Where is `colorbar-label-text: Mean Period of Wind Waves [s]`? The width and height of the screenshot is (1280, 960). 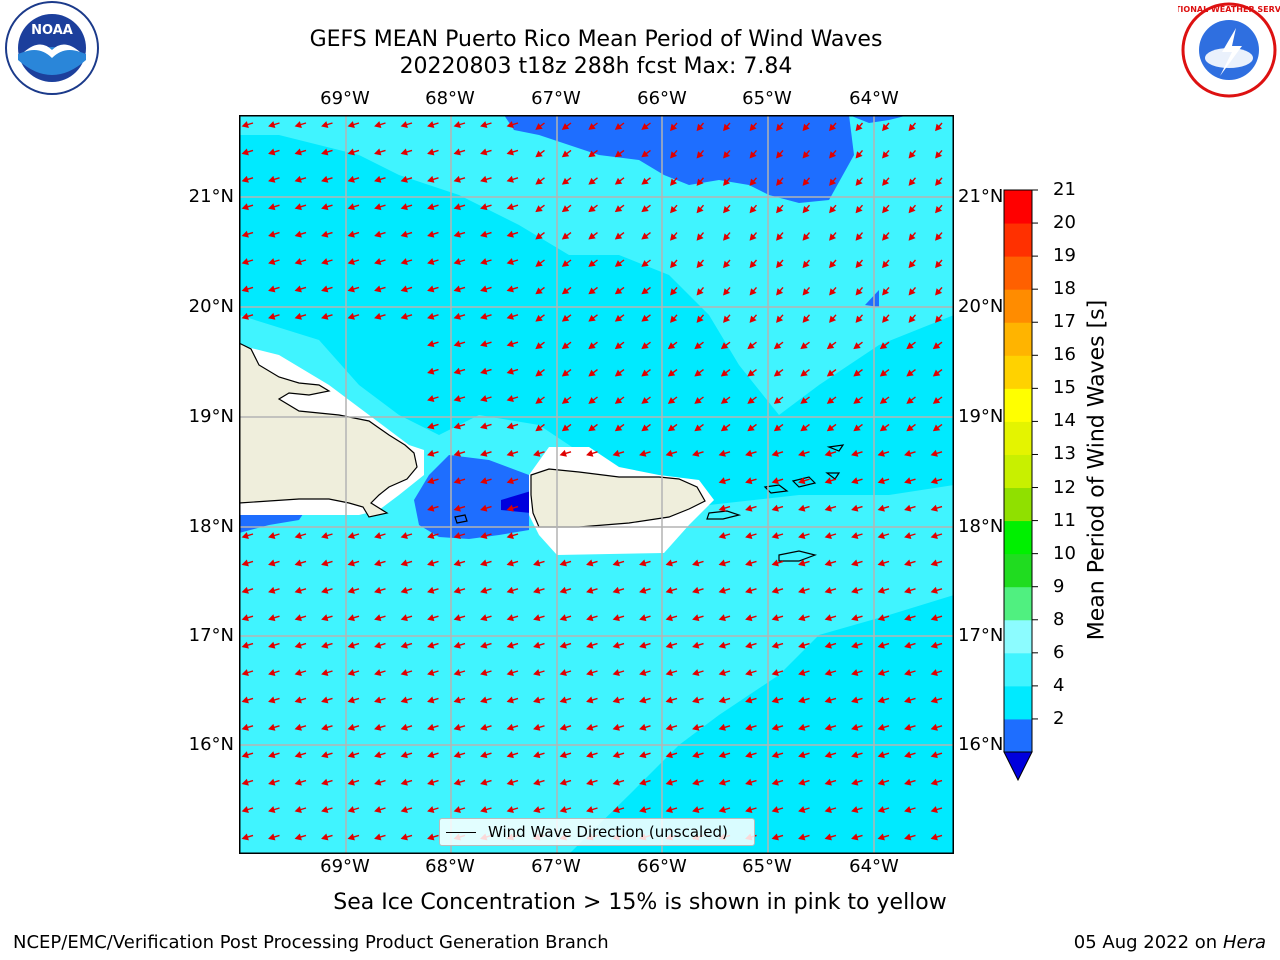
colorbar-label-text: Mean Period of Wind Waves [s] is located at coordinates (1097, 470).